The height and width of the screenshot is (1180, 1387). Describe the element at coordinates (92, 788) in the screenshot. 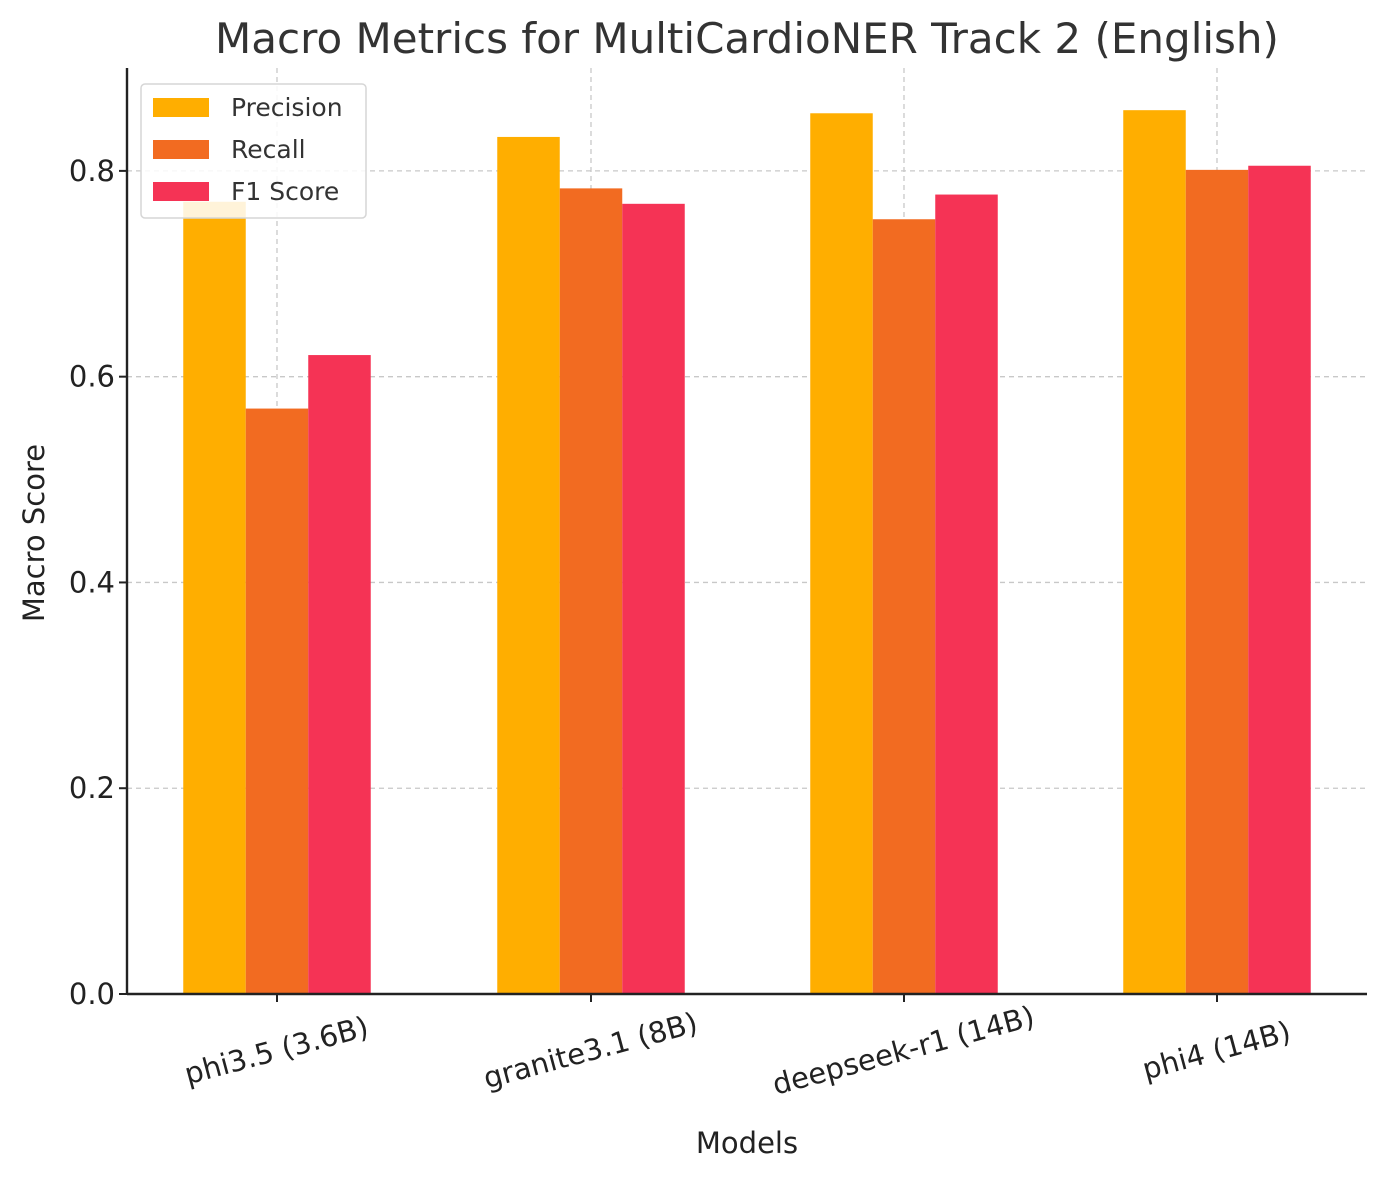

I see `y-tick-label: 0.2` at that location.